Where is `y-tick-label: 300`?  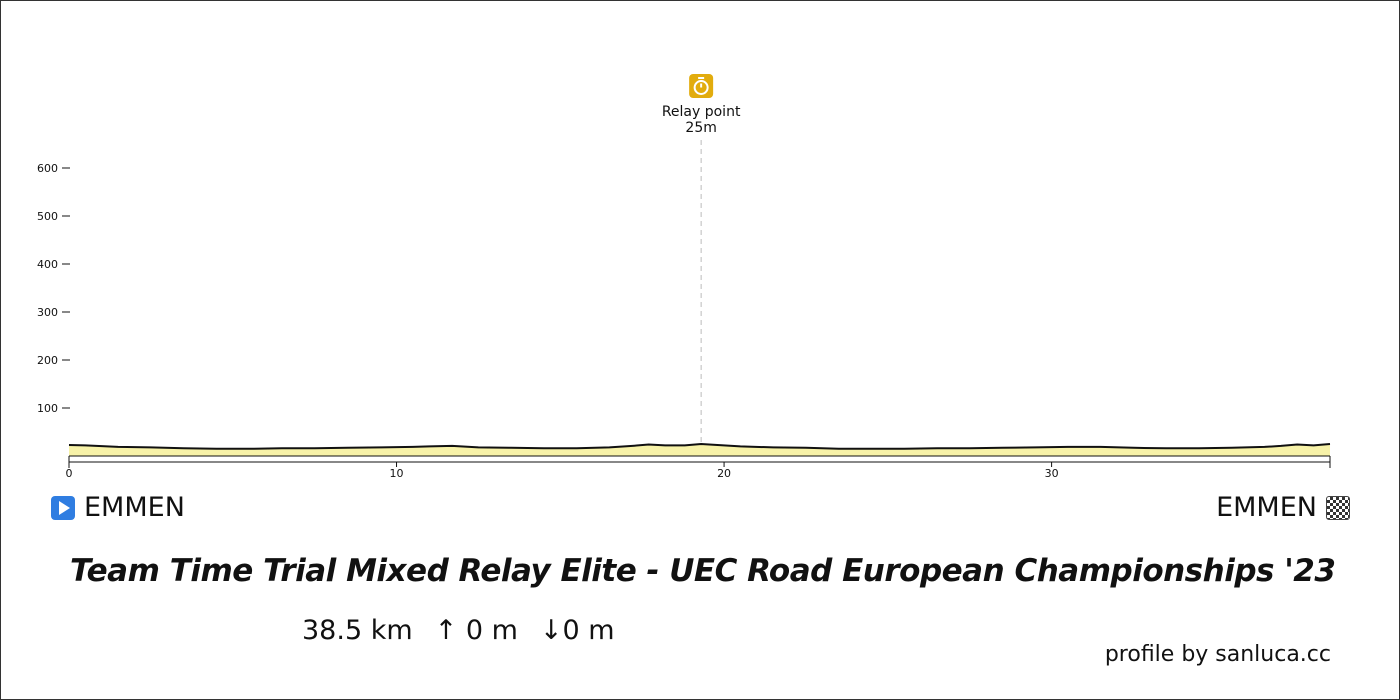
y-tick-label: 300 is located at coordinates (47, 312).